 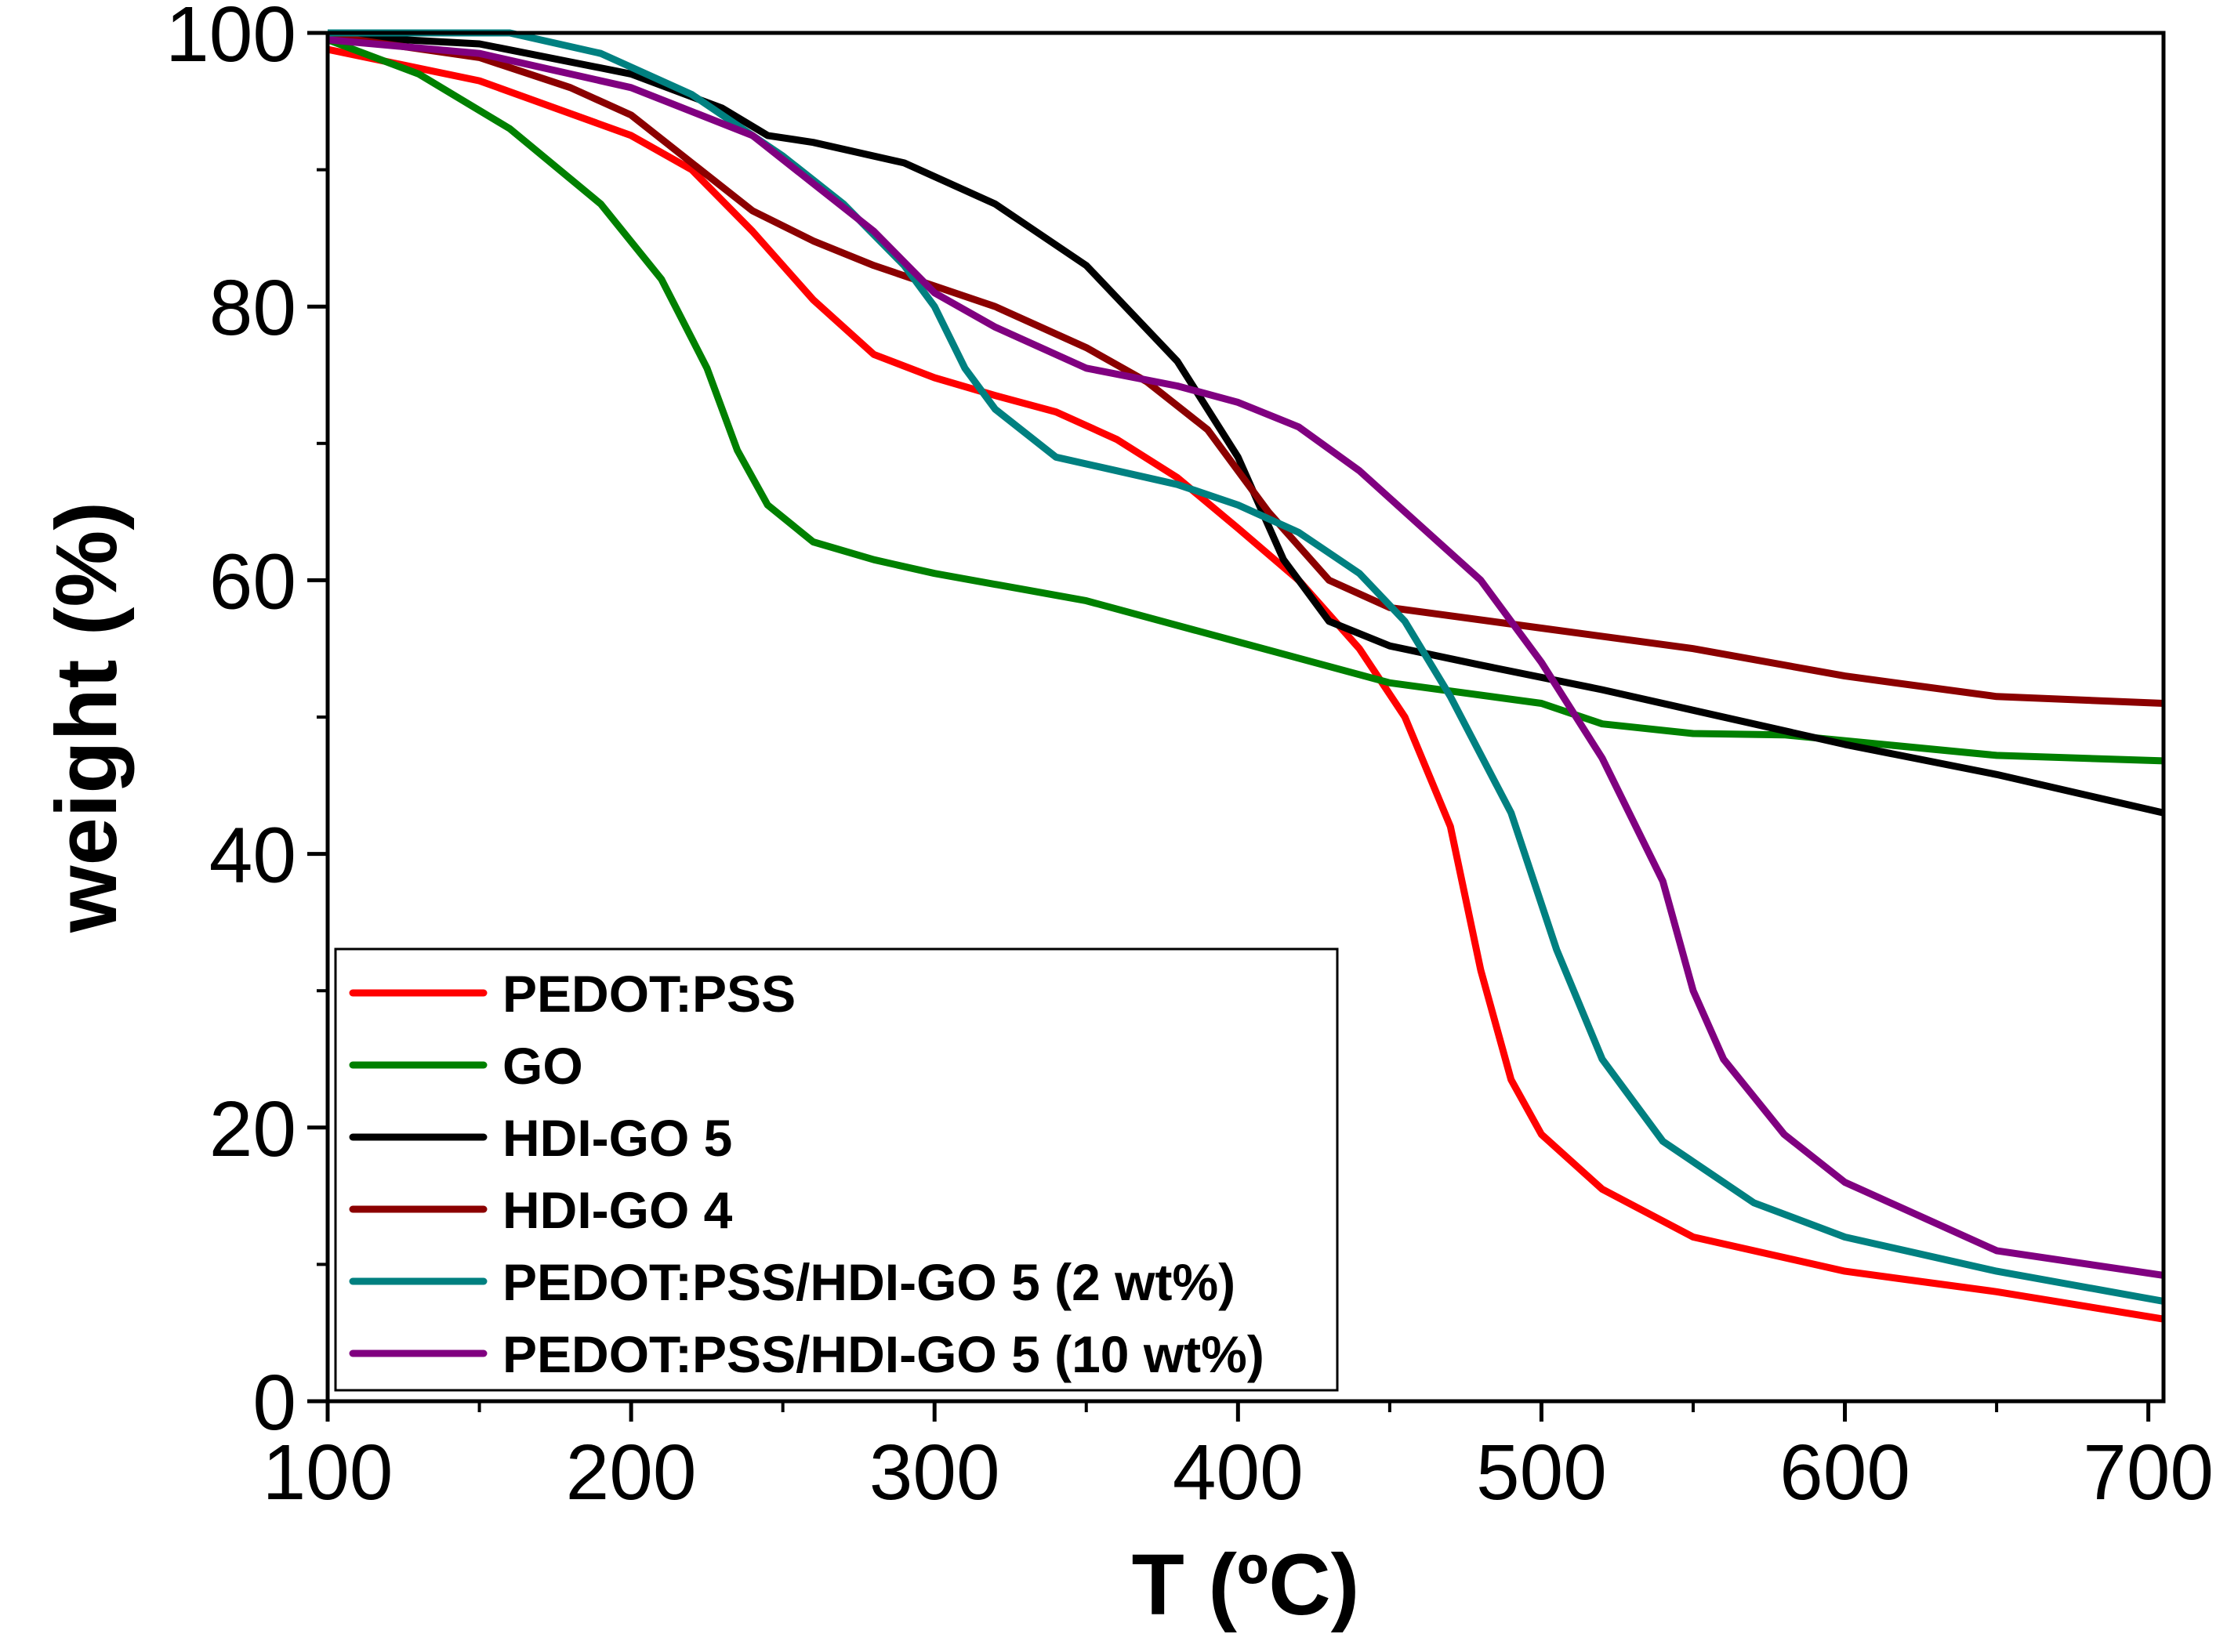 What do you see at coordinates (253, 308) in the screenshot?
I see `y-tick-label: 80` at bounding box center [253, 308].